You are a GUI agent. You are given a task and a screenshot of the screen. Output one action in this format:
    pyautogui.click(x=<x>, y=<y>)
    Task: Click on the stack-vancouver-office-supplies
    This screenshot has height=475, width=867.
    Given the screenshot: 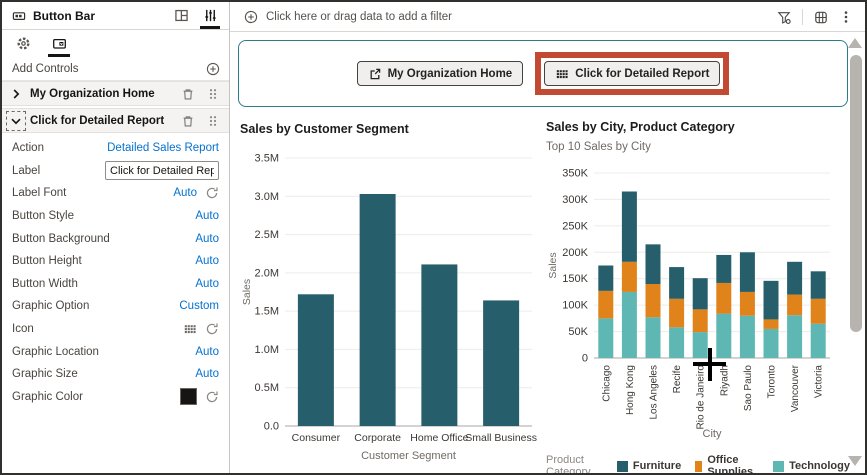 What is the action you would take?
    pyautogui.click(x=795, y=305)
    